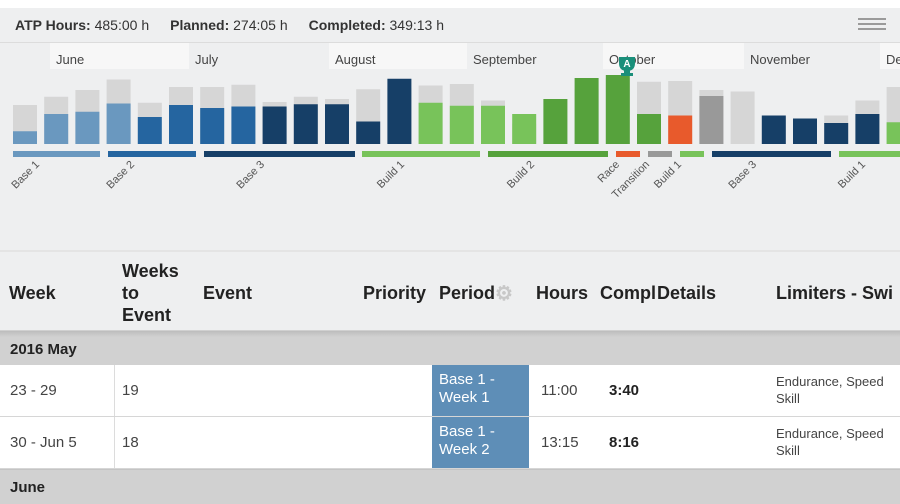 This screenshot has height=504, width=900. I want to click on compl-cell: 3:40, so click(624, 390).